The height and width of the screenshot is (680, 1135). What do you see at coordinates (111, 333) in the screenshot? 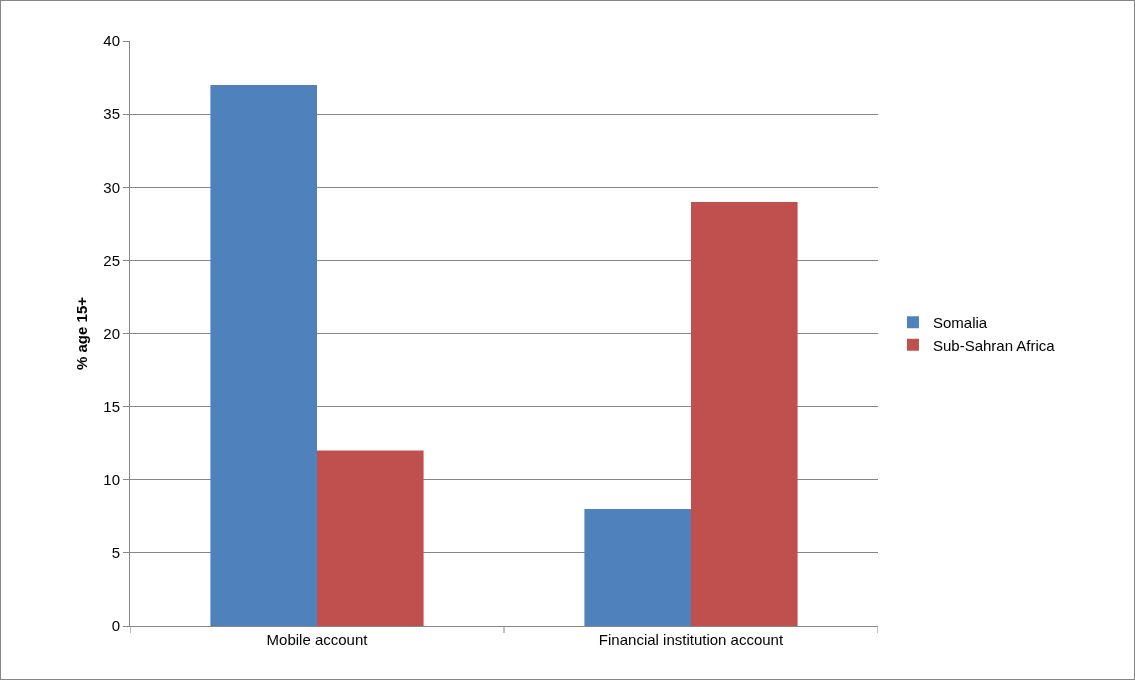
I see `y-tick-label: 20` at bounding box center [111, 333].